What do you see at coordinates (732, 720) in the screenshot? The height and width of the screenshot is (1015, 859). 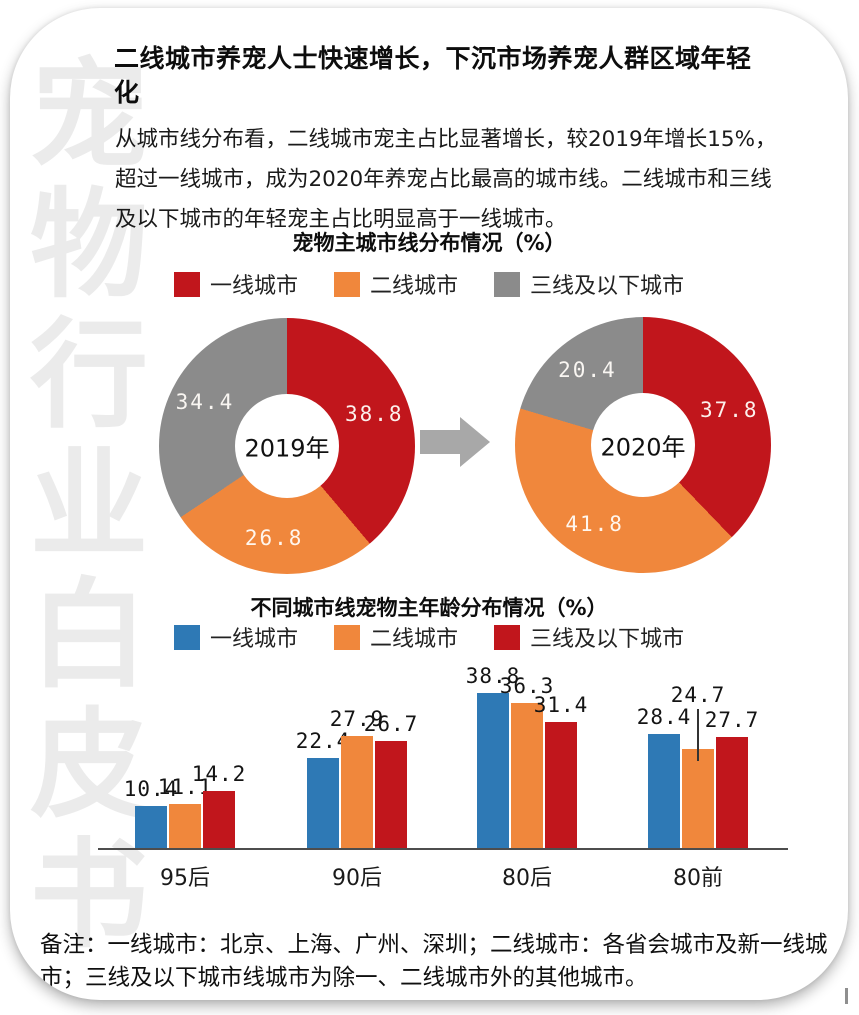 I see `bar-value-label: 27.7` at bounding box center [732, 720].